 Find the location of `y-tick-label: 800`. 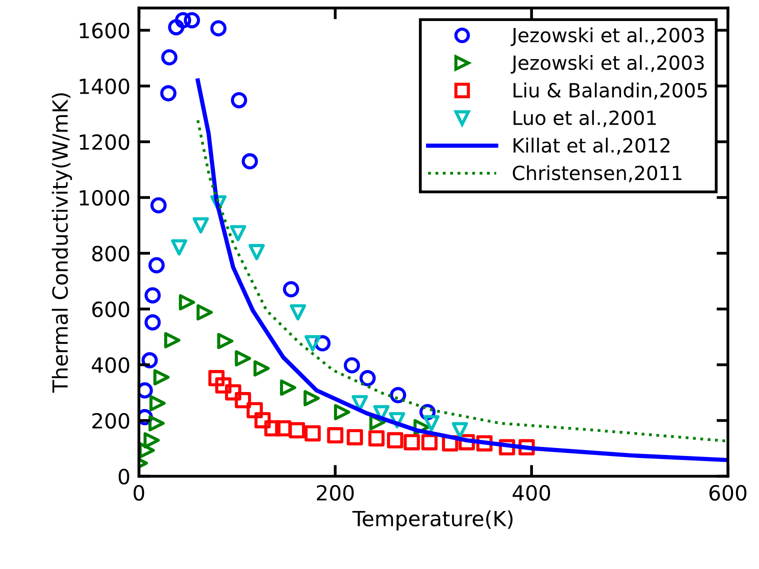

y-tick-label: 800 is located at coordinates (111, 254).